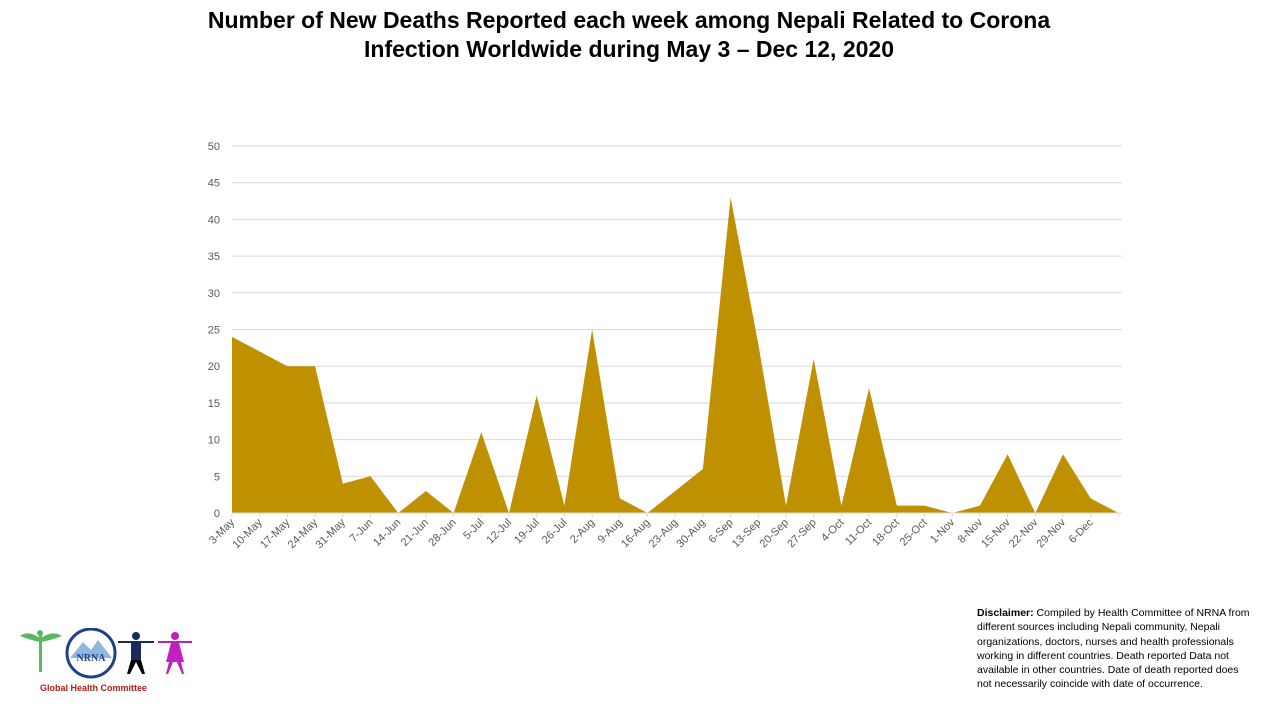 The width and height of the screenshot is (1280, 720). What do you see at coordinates (1052, 533) in the screenshot?
I see `x-tick-label: 29-Nov` at bounding box center [1052, 533].